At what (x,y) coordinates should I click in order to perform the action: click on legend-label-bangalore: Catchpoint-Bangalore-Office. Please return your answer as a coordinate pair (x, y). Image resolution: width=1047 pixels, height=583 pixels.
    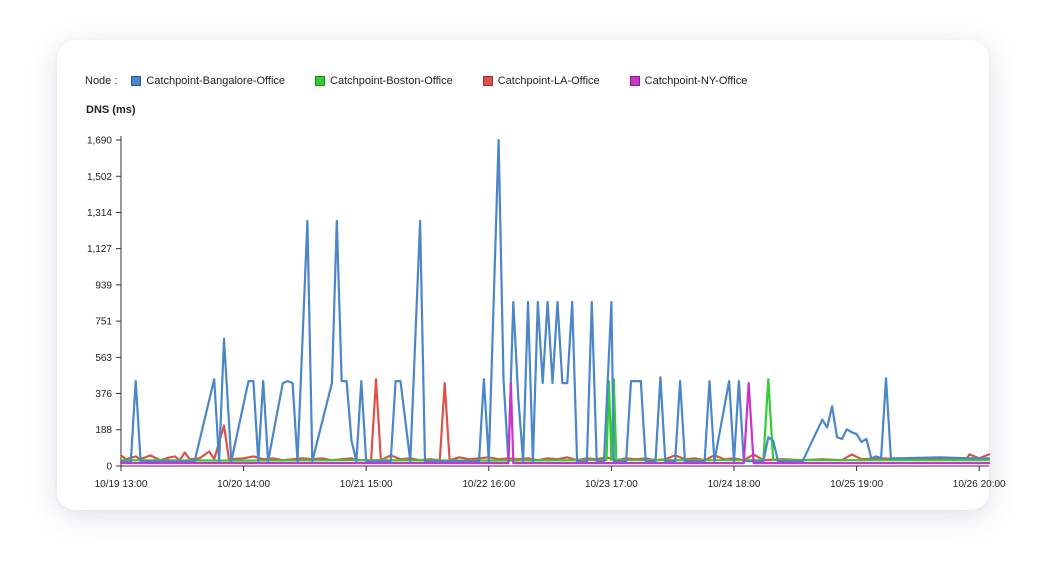
    Looking at the image, I should click on (216, 81).